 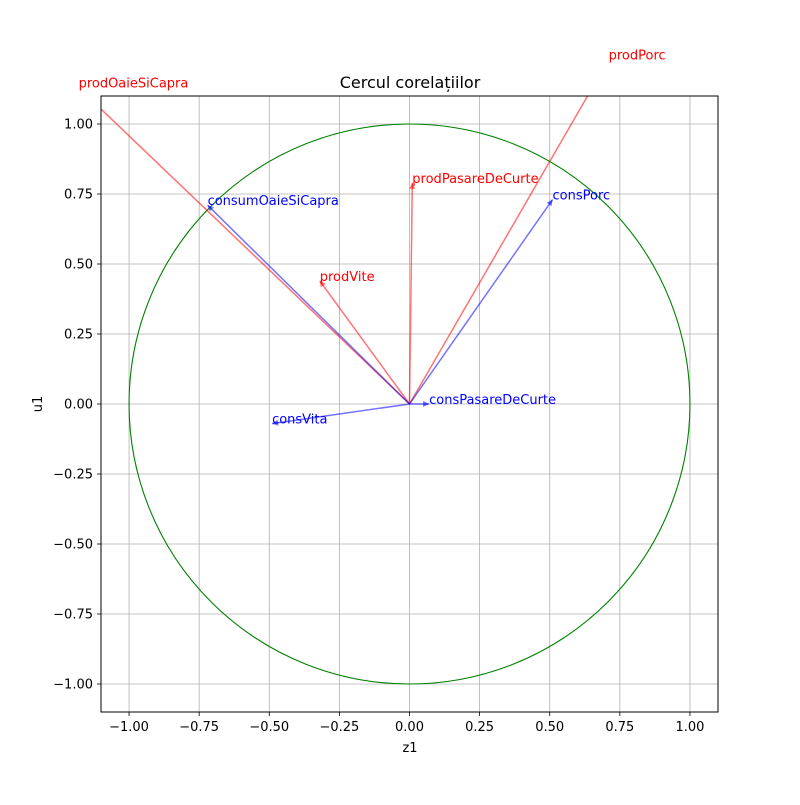 What do you see at coordinates (340, 414) in the screenshot?
I see `vector-consVita` at bounding box center [340, 414].